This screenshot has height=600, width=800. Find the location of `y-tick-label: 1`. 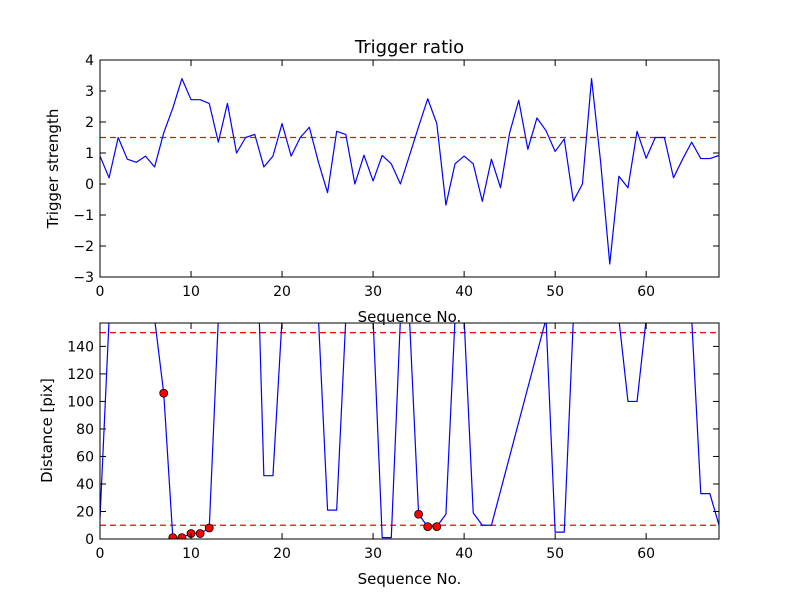

y-tick-label: 1 is located at coordinates (89, 154).